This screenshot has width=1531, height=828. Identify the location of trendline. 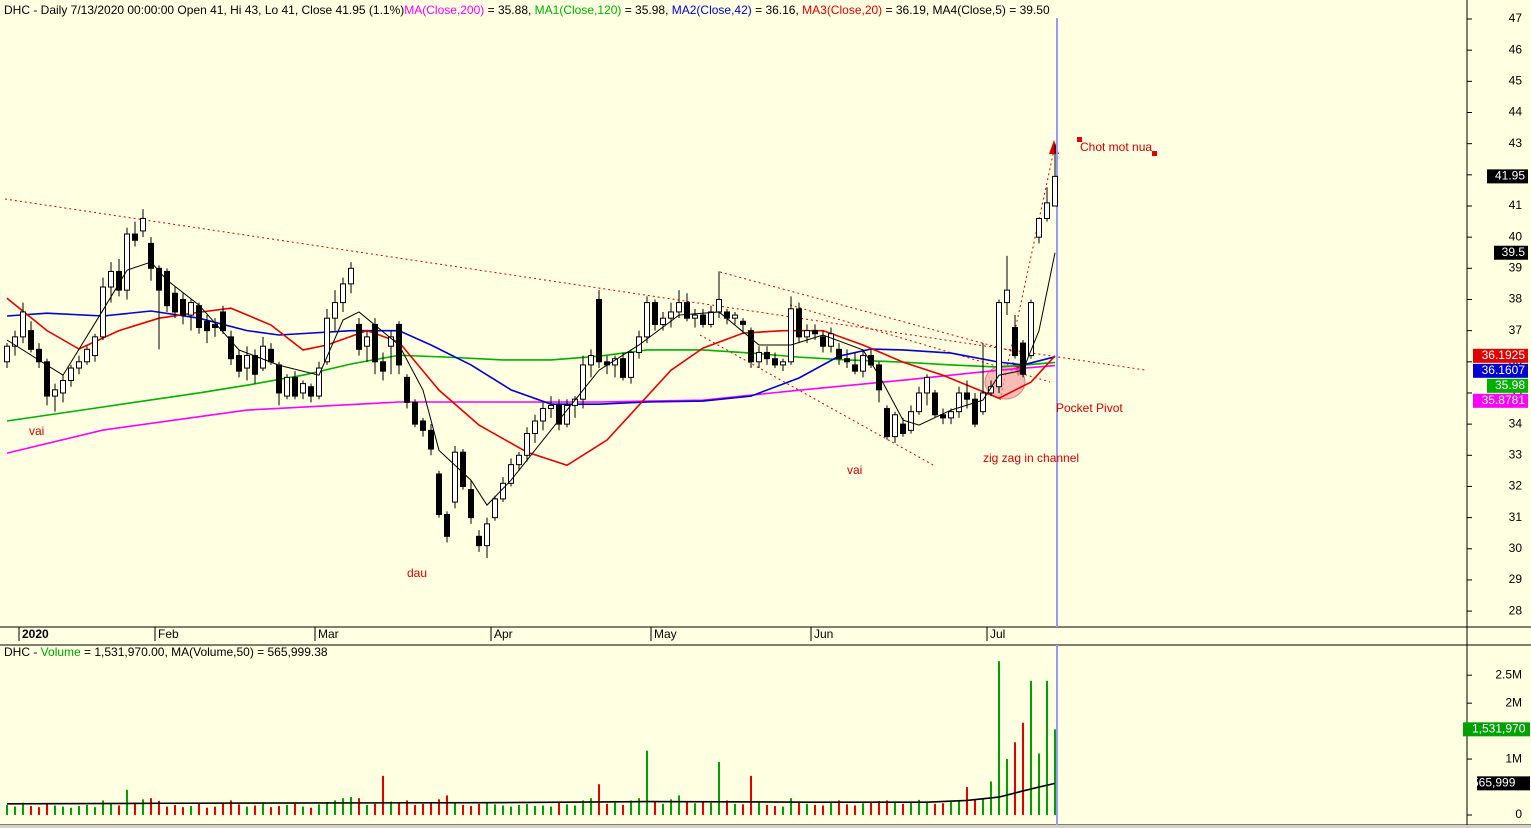
(875, 314).